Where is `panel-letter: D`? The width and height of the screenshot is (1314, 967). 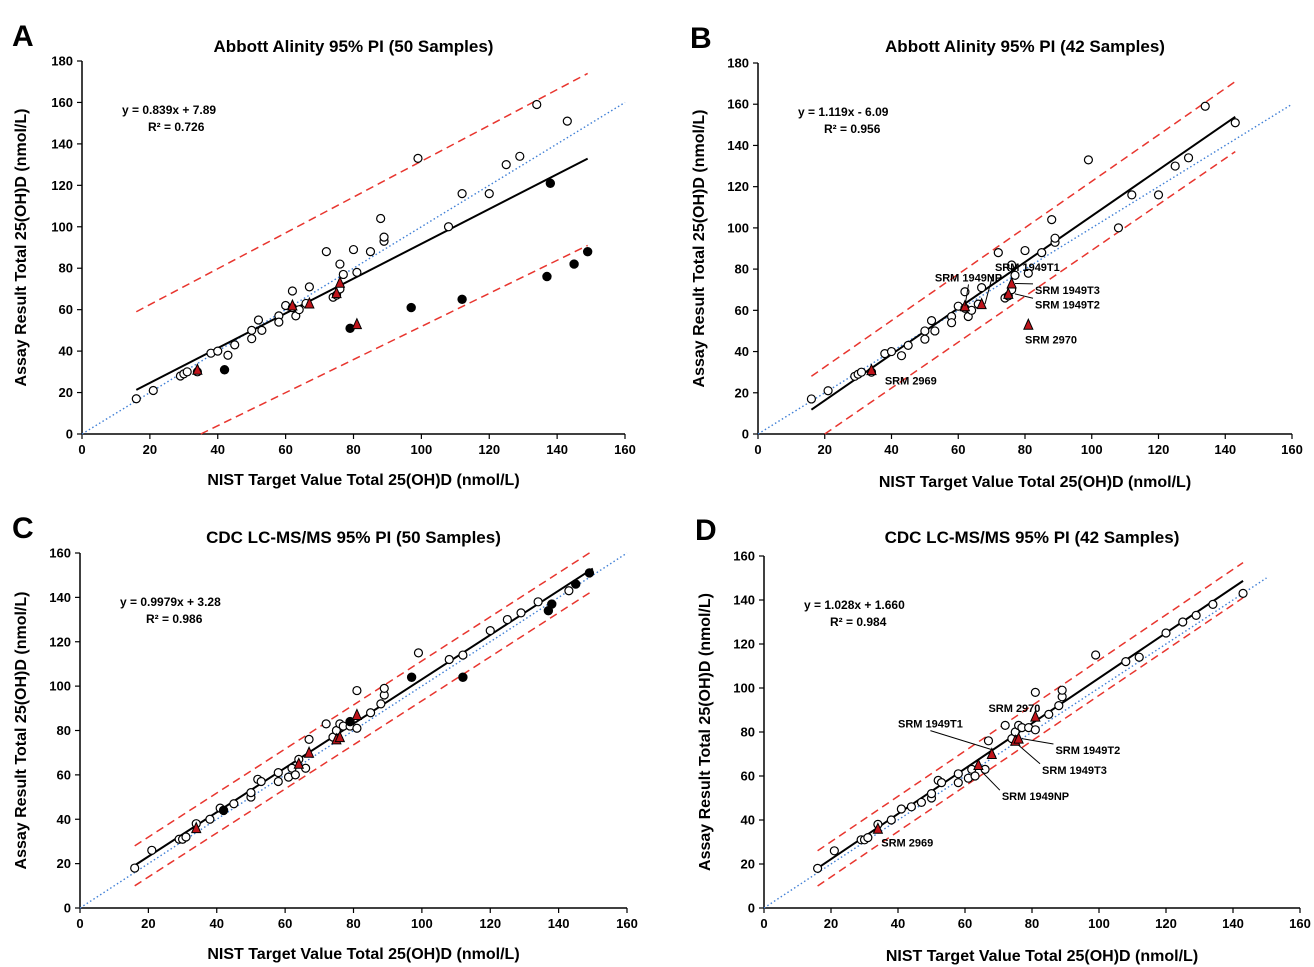
panel-letter: D is located at coordinates (706, 530).